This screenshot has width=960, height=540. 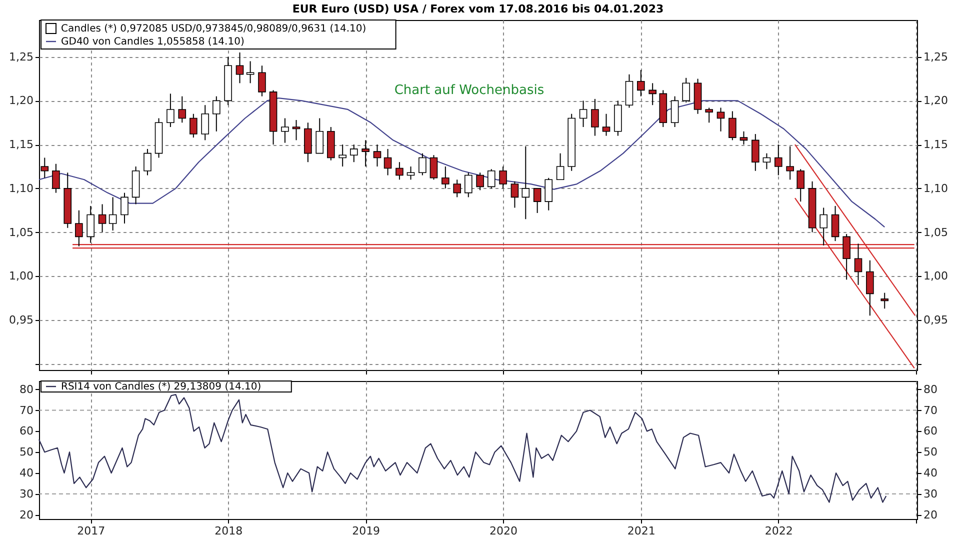 I want to click on legend-label: RSI14 von Candles (*) 29,13809 (14.10), so click(x=161, y=387).